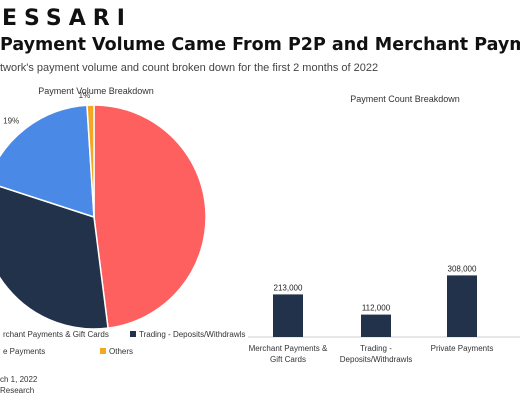 This screenshot has height=400, width=520. I want to click on brand-logo: ESSARI, so click(67, 18).